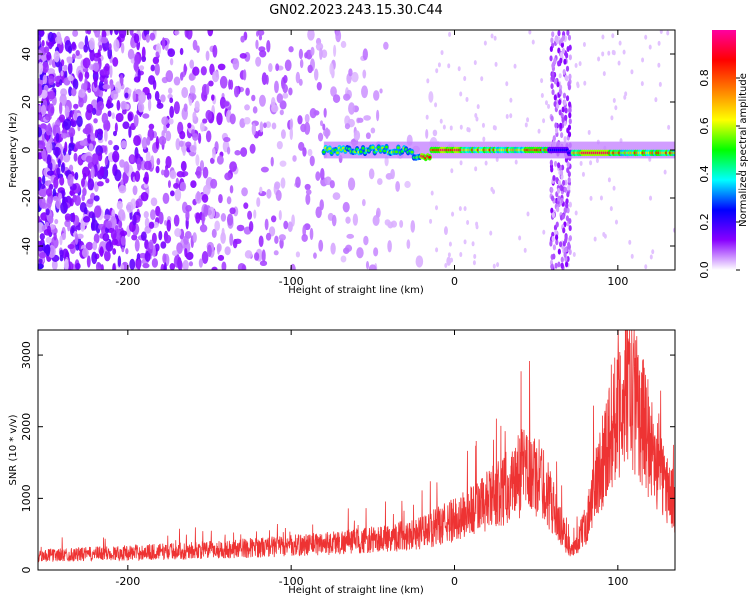  I want to click on colorbar-tick-label: 0.6, so click(704, 126).